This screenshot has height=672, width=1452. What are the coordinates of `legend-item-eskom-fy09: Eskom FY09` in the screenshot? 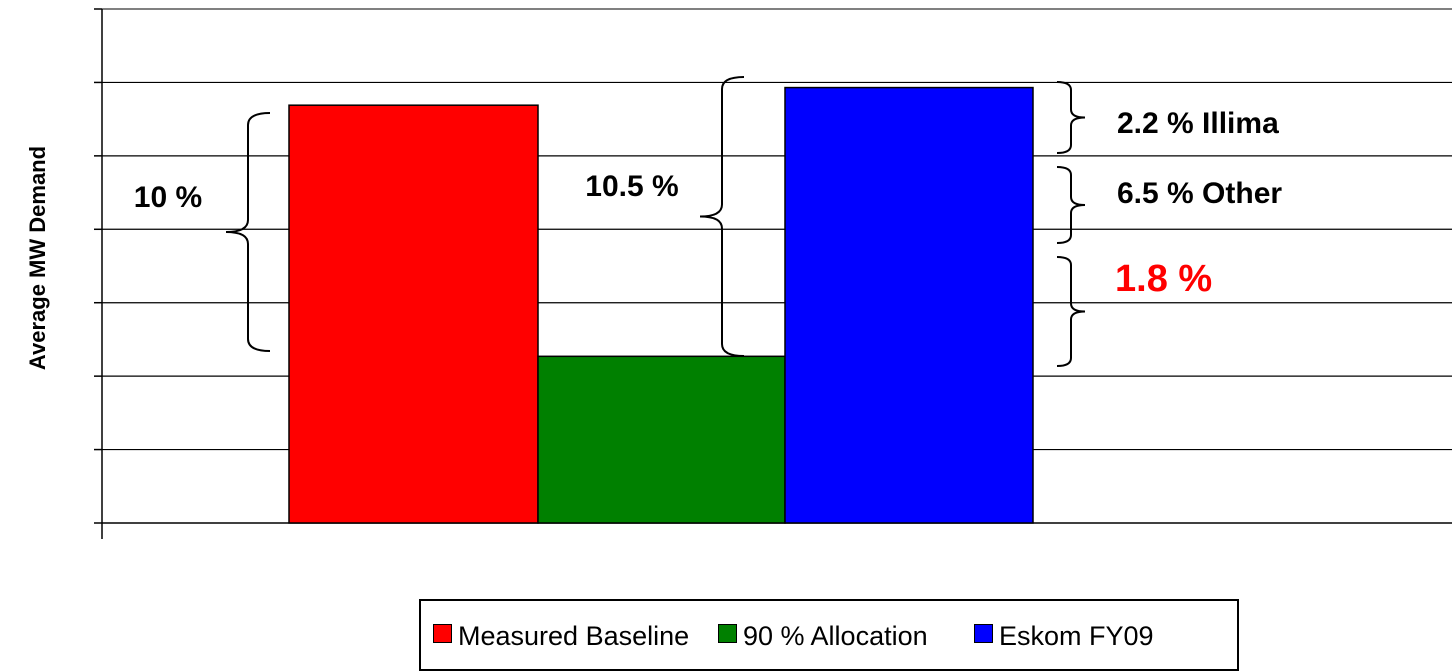 It's located at (1064, 636).